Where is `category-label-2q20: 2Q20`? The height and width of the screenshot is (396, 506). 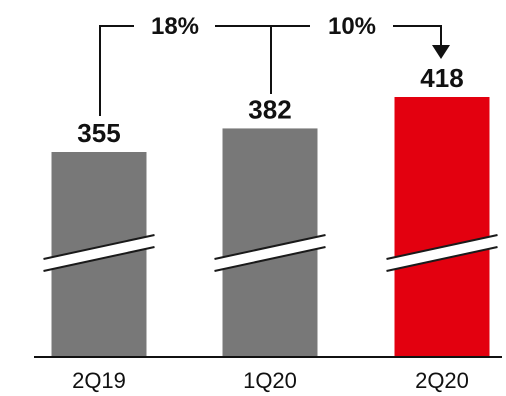 category-label-2q20: 2Q20 is located at coordinates (442, 380).